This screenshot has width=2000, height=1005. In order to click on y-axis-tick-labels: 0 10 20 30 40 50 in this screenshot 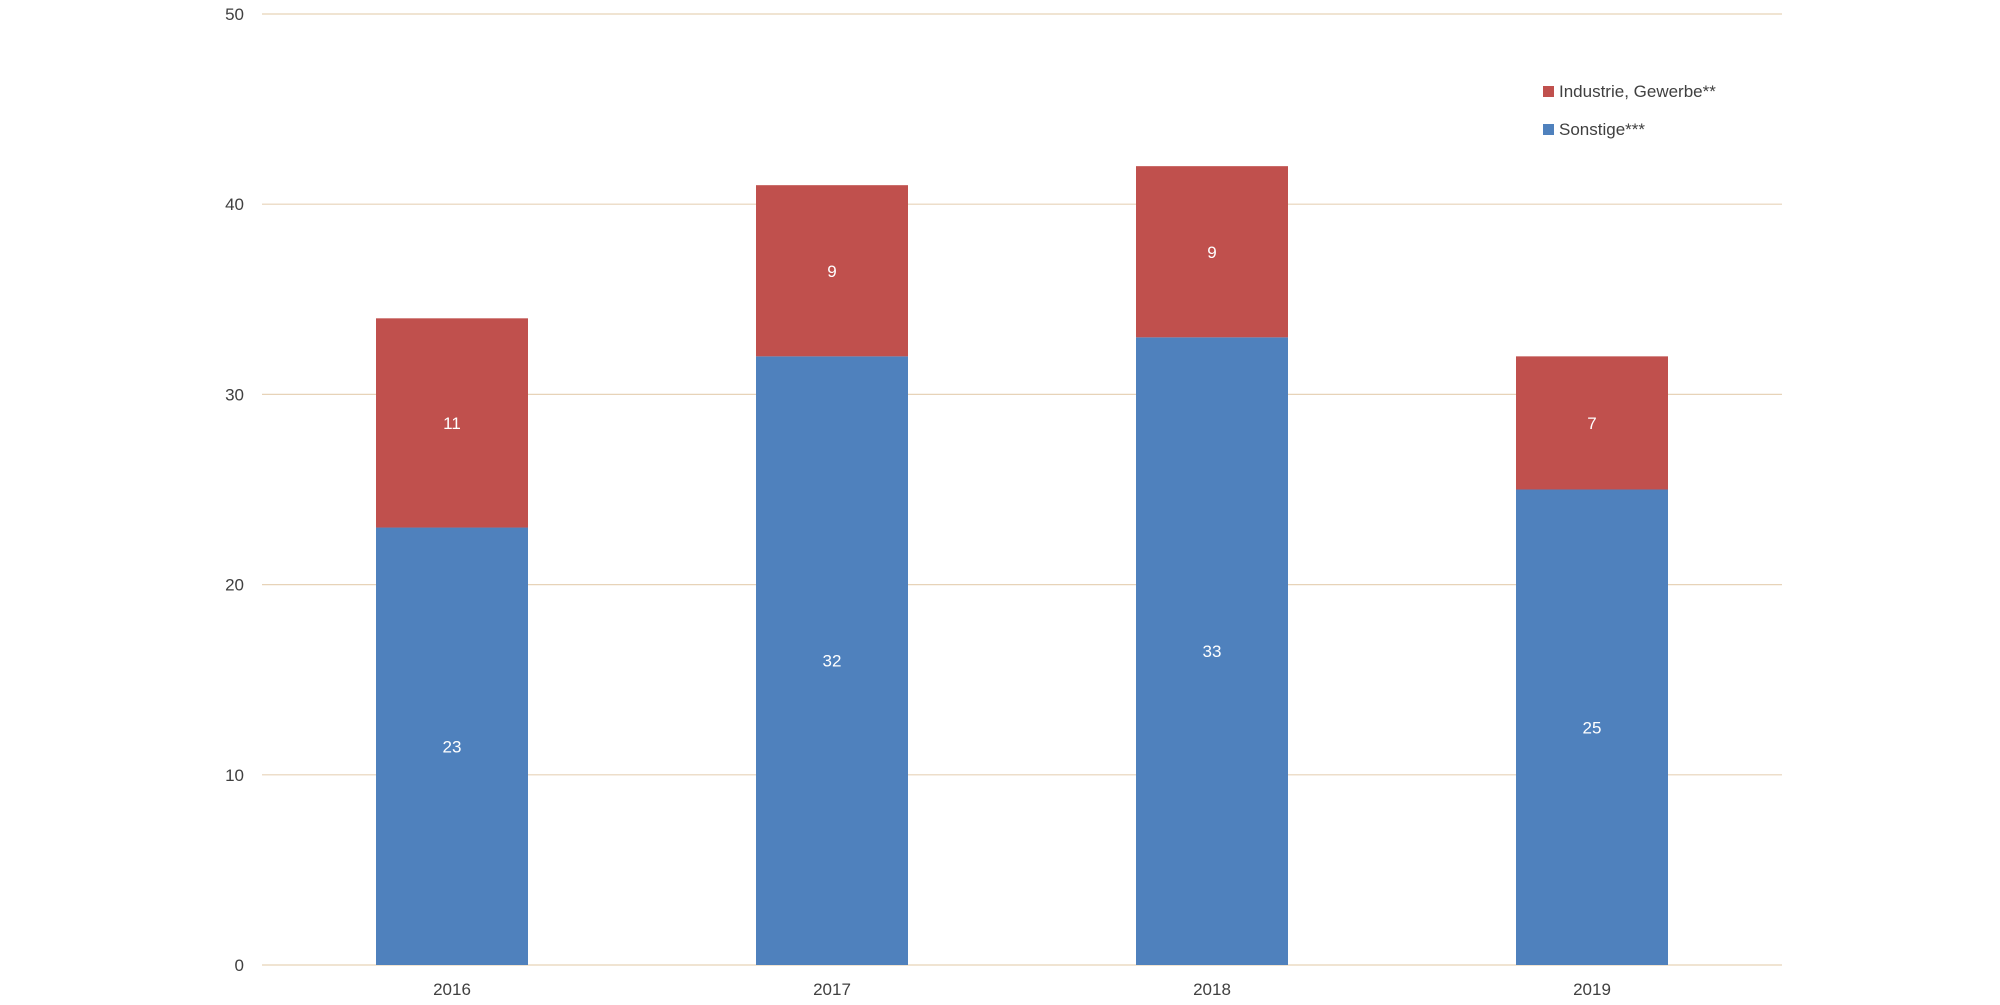, I will do `click(234, 490)`.